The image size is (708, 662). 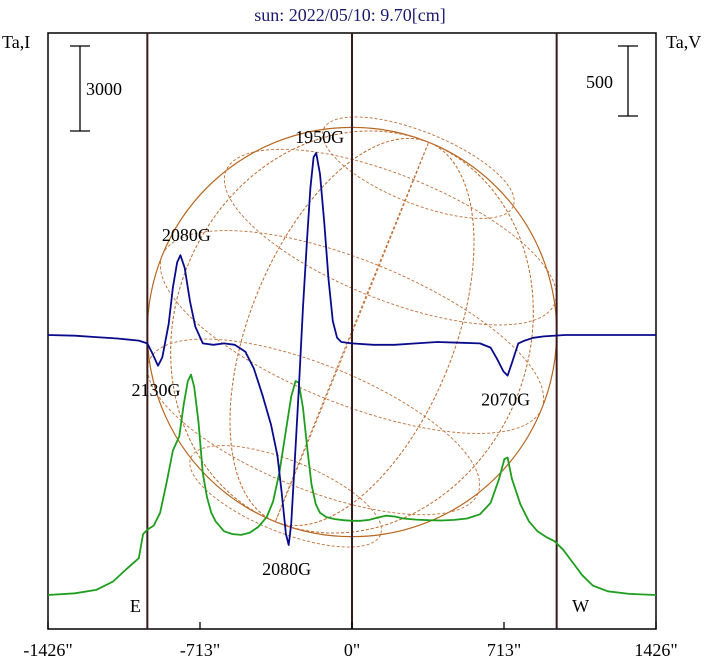 I want to click on x-tick-label: 0", so click(x=352, y=650).